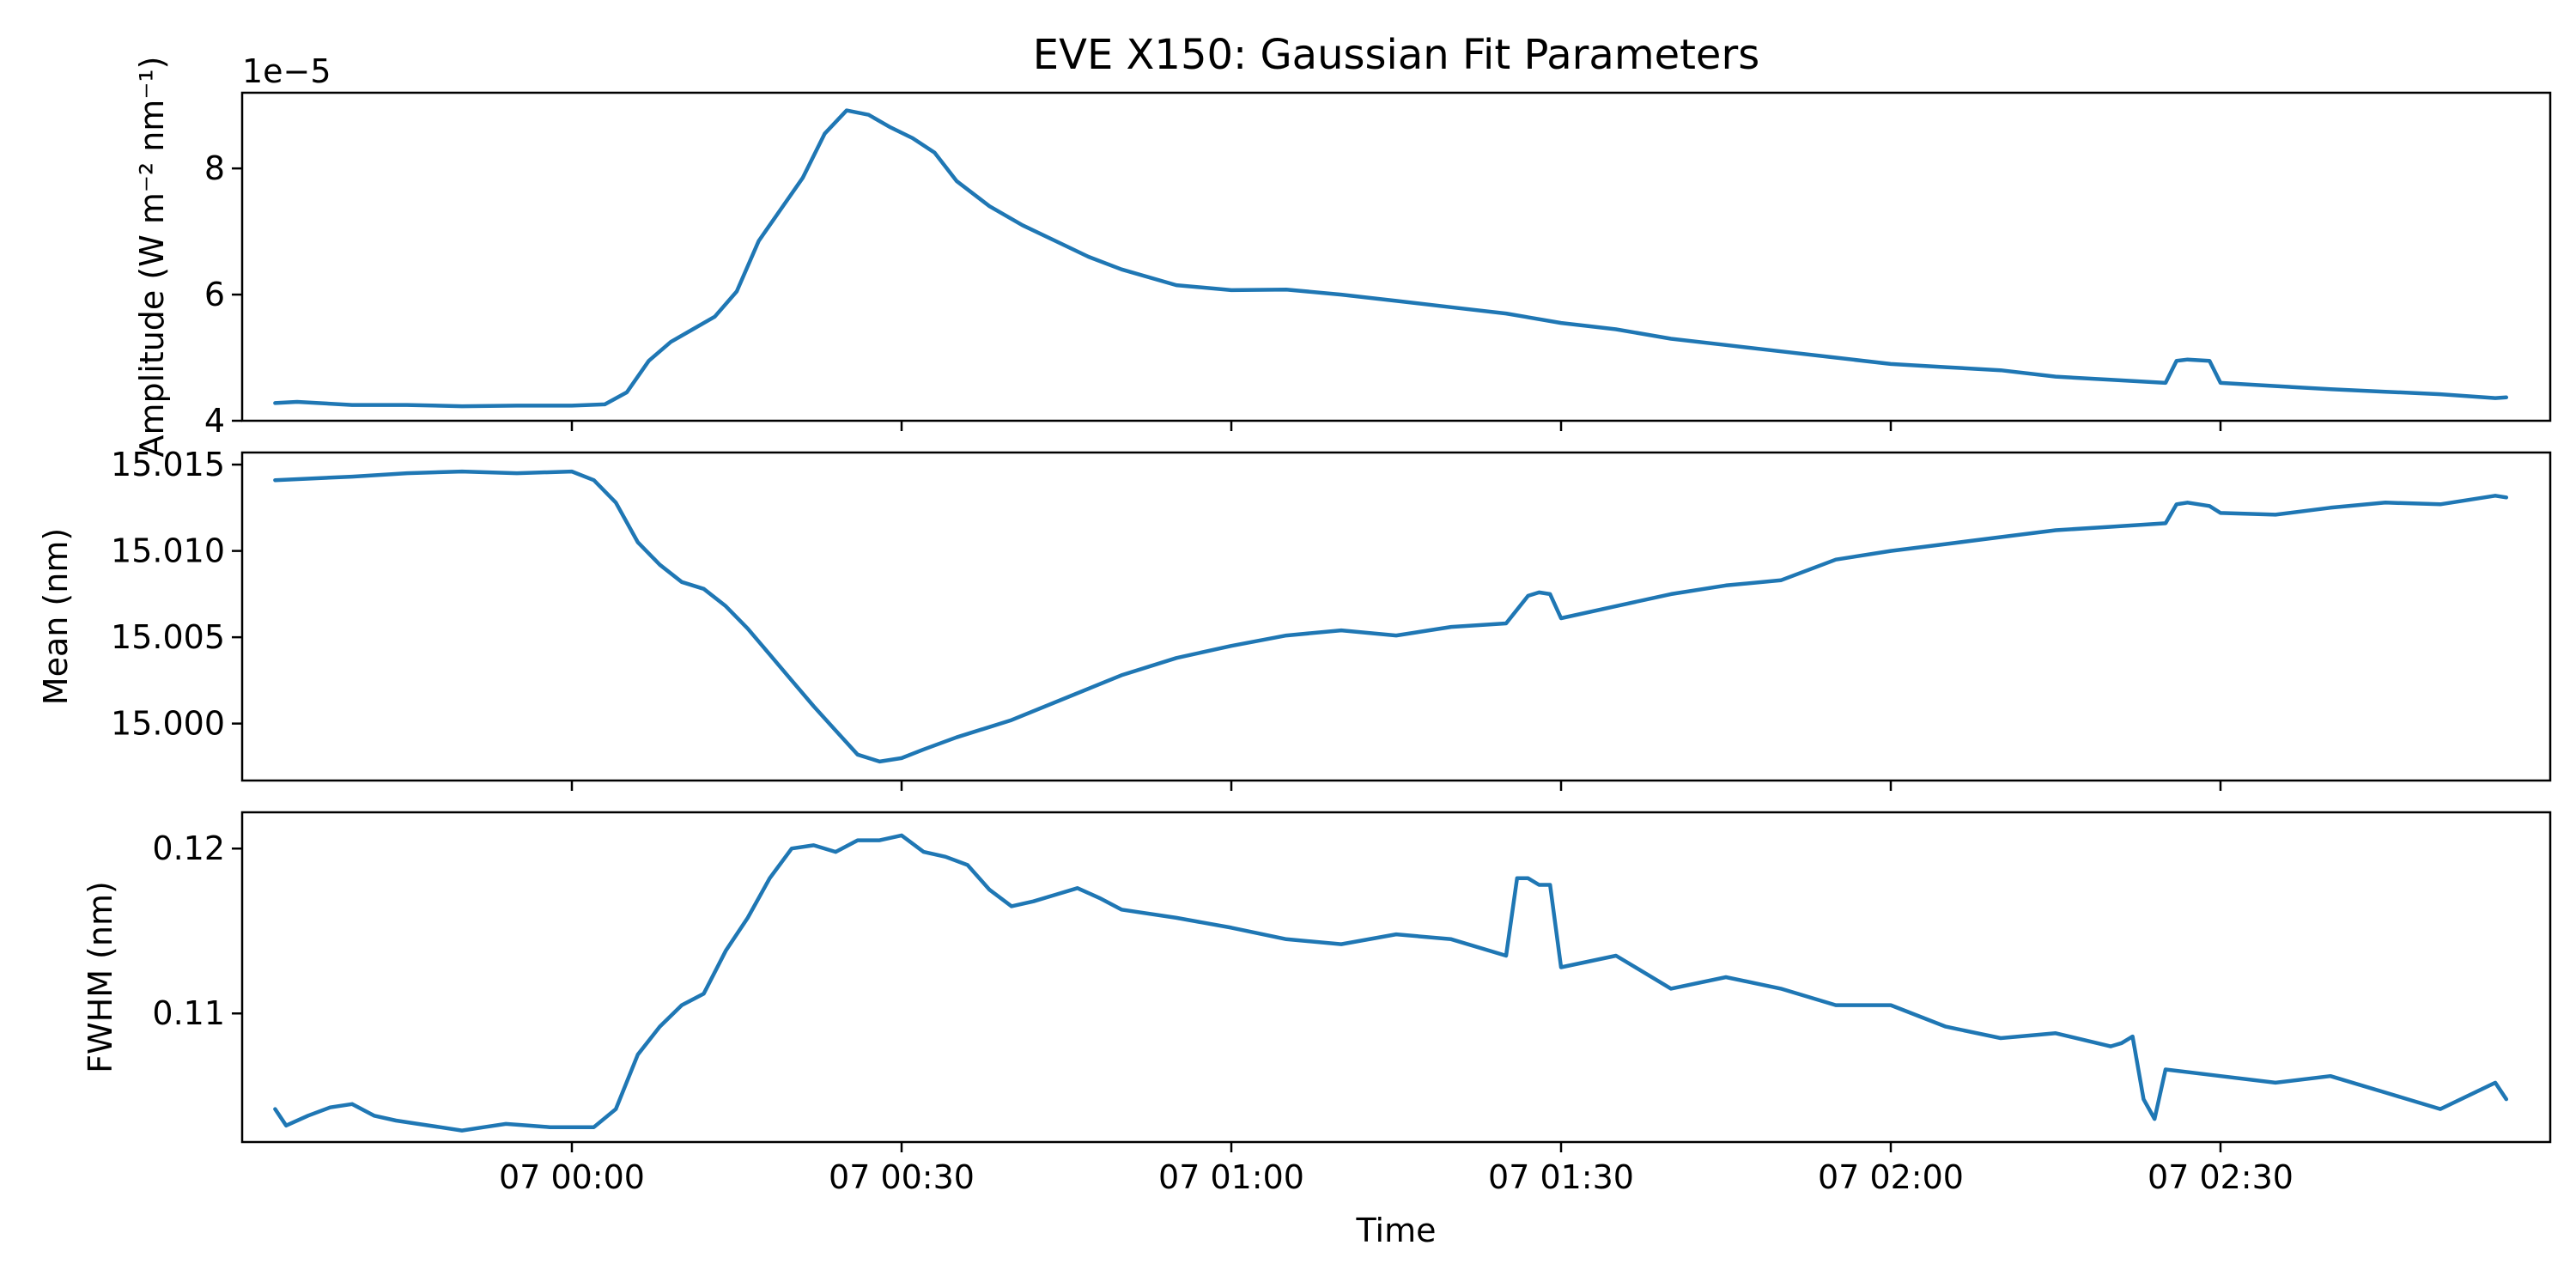  Describe the element at coordinates (1231, 1177) in the screenshot. I see `x-tick-label: 07 01:00` at that location.